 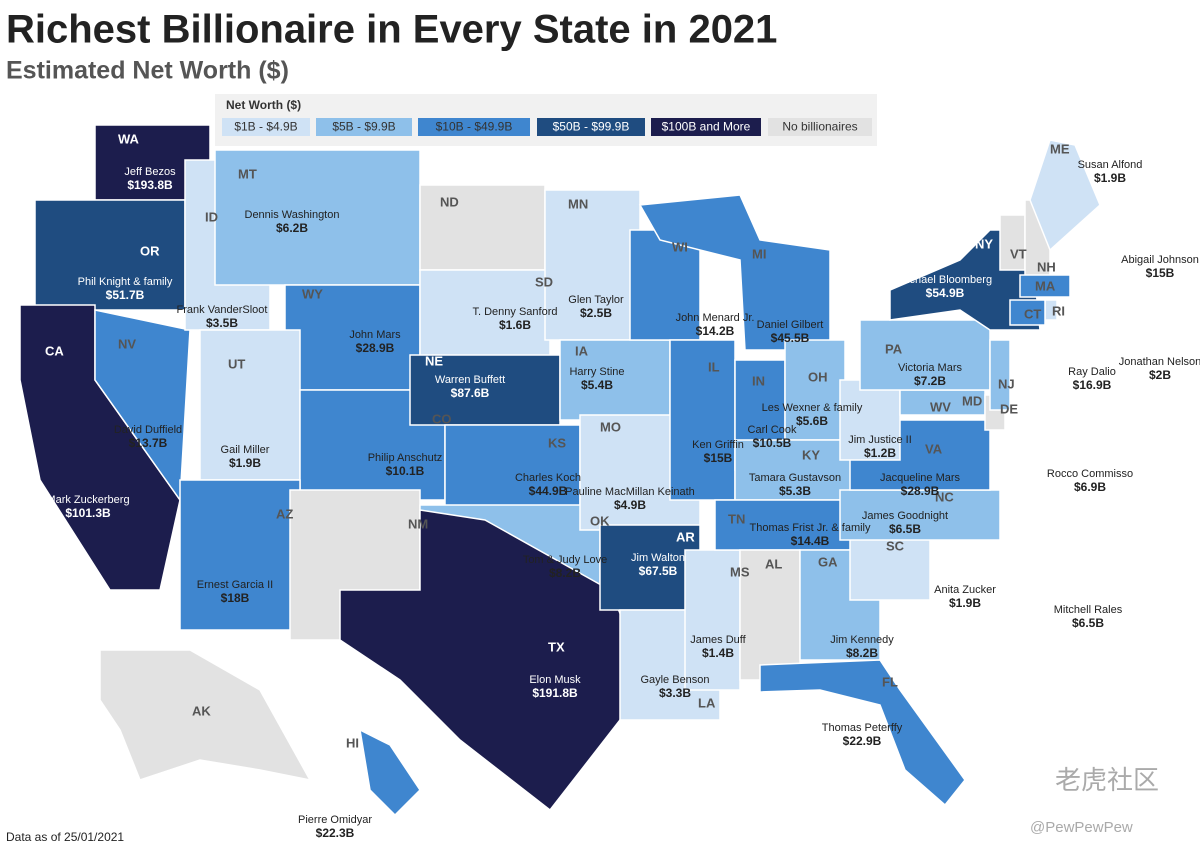 What do you see at coordinates (236, 363) in the screenshot?
I see `state-abbr: UT` at bounding box center [236, 363].